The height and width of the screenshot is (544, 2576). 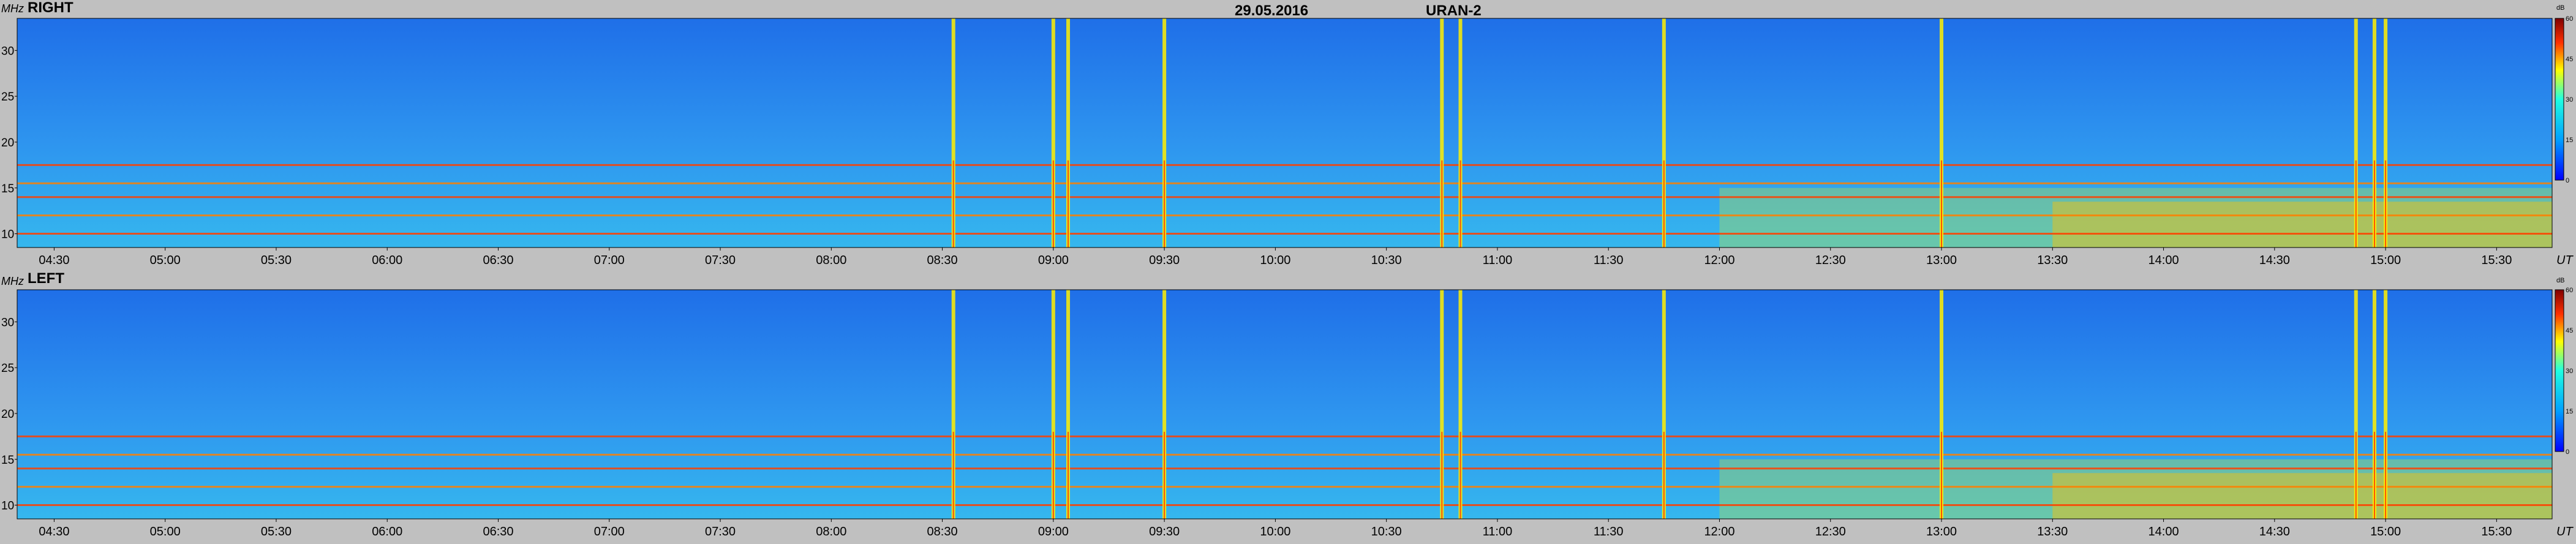 I want to click on instrument-label: URAN-2, so click(x=1454, y=10).